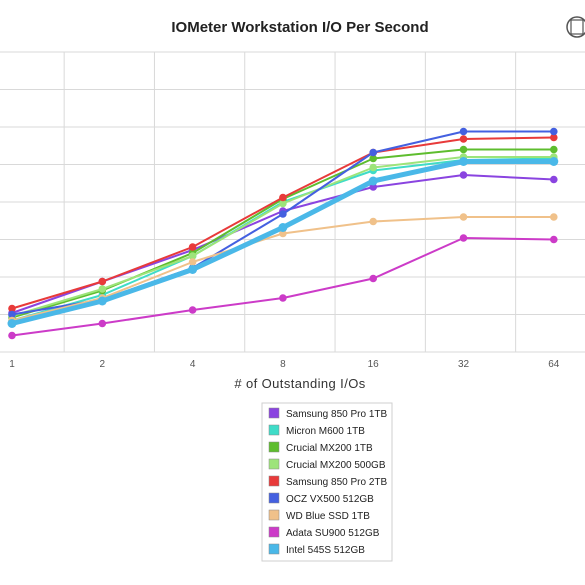 The width and height of the screenshot is (585, 585). Describe the element at coordinates (329, 448) in the screenshot. I see `legend-label: Crucial MX200 1TB` at that location.